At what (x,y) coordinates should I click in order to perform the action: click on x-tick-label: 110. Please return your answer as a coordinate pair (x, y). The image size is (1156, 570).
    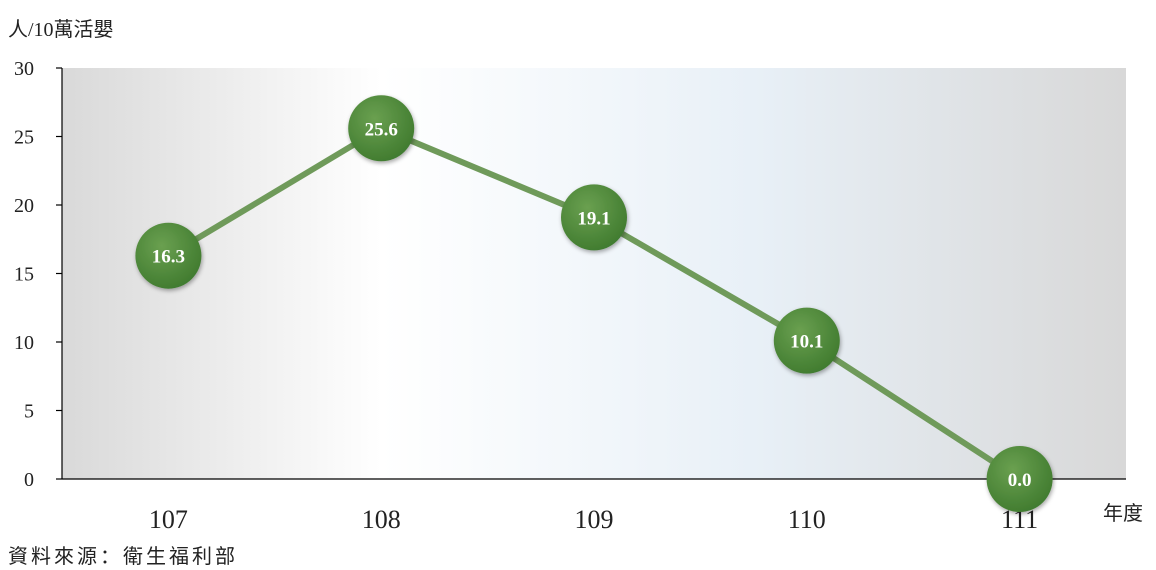
    Looking at the image, I should click on (807, 519).